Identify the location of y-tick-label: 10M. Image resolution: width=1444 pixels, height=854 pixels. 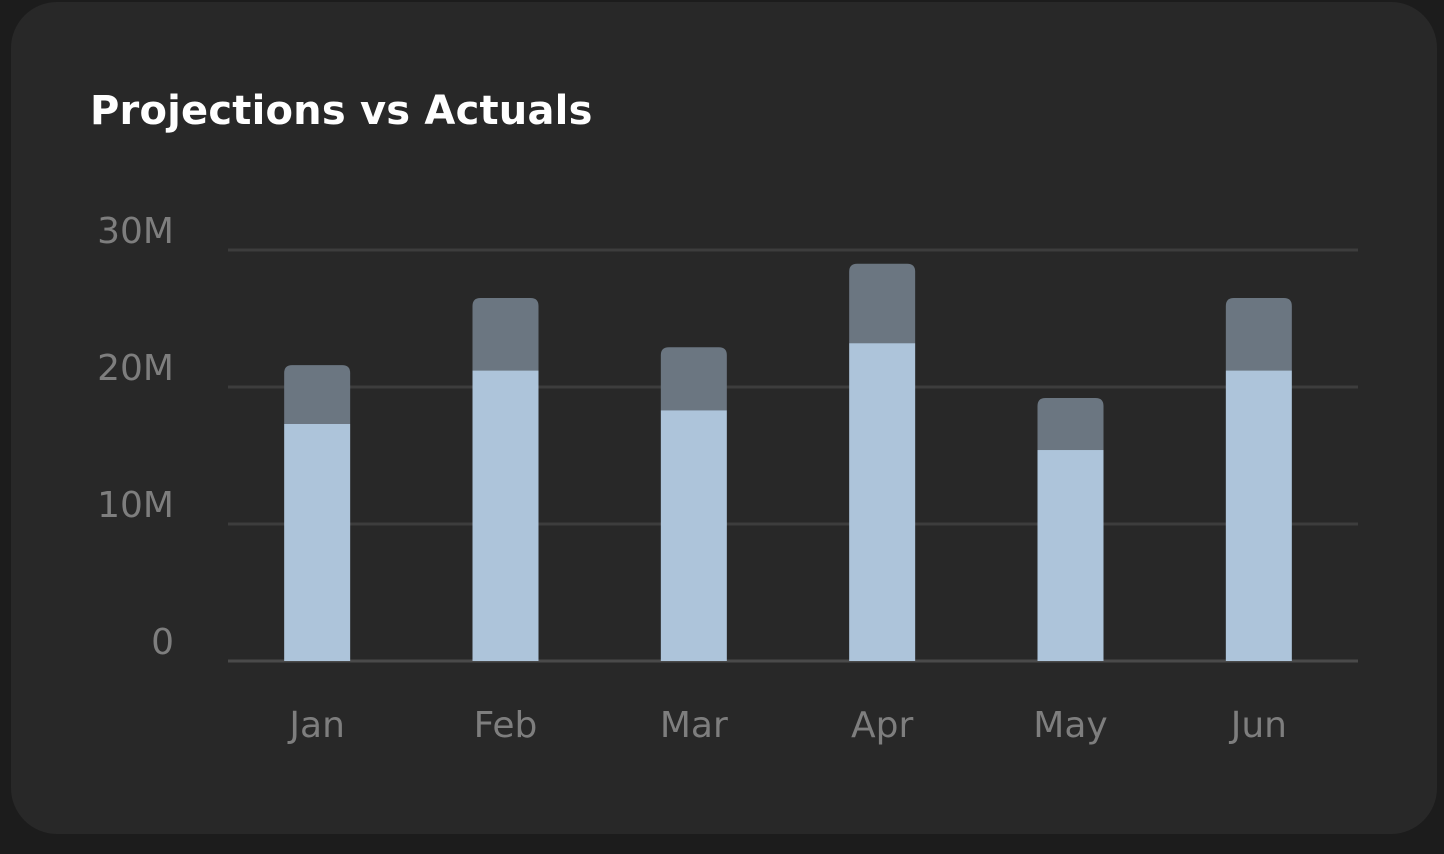
(135, 505).